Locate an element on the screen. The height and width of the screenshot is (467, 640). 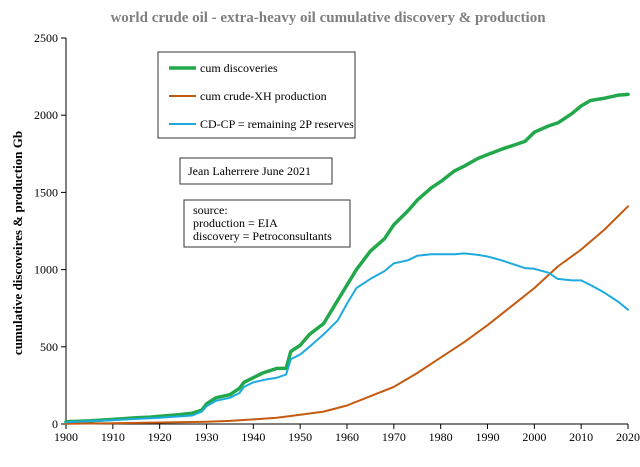
legend-label-discoveries: cum discoveries is located at coordinates (239, 68).